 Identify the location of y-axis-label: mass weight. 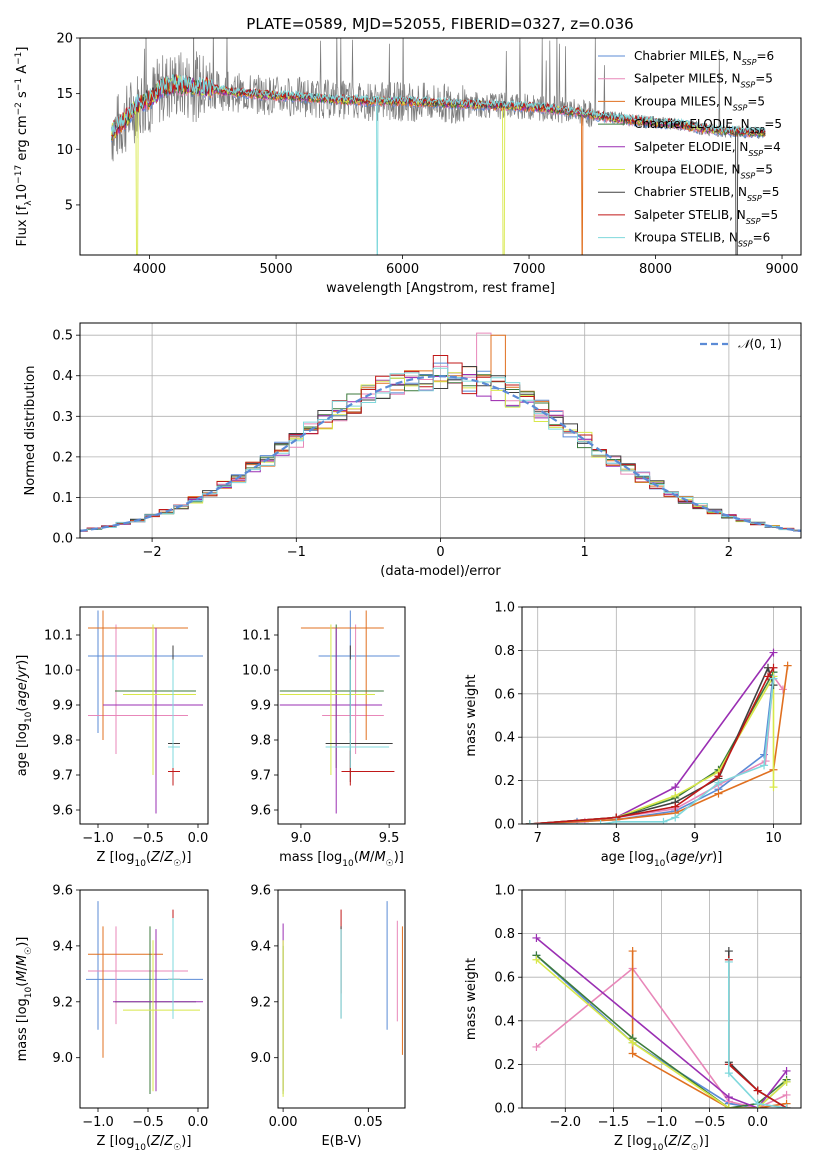
(471, 715).